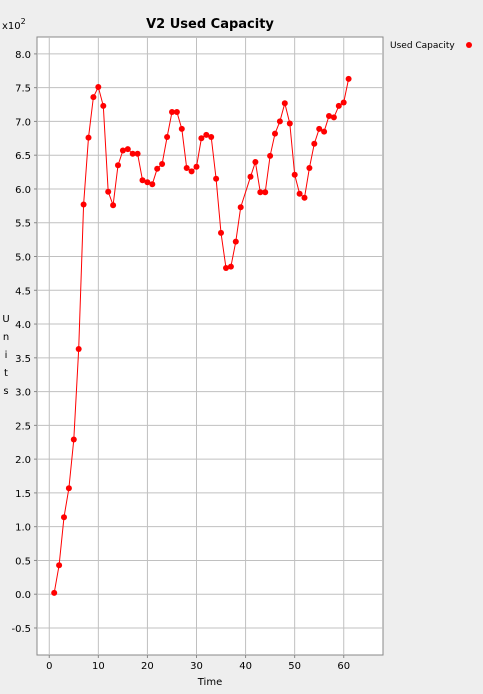 This screenshot has height=694, width=483. What do you see at coordinates (210, 24) in the screenshot?
I see `chart-title: V2 Used Capacity` at bounding box center [210, 24].